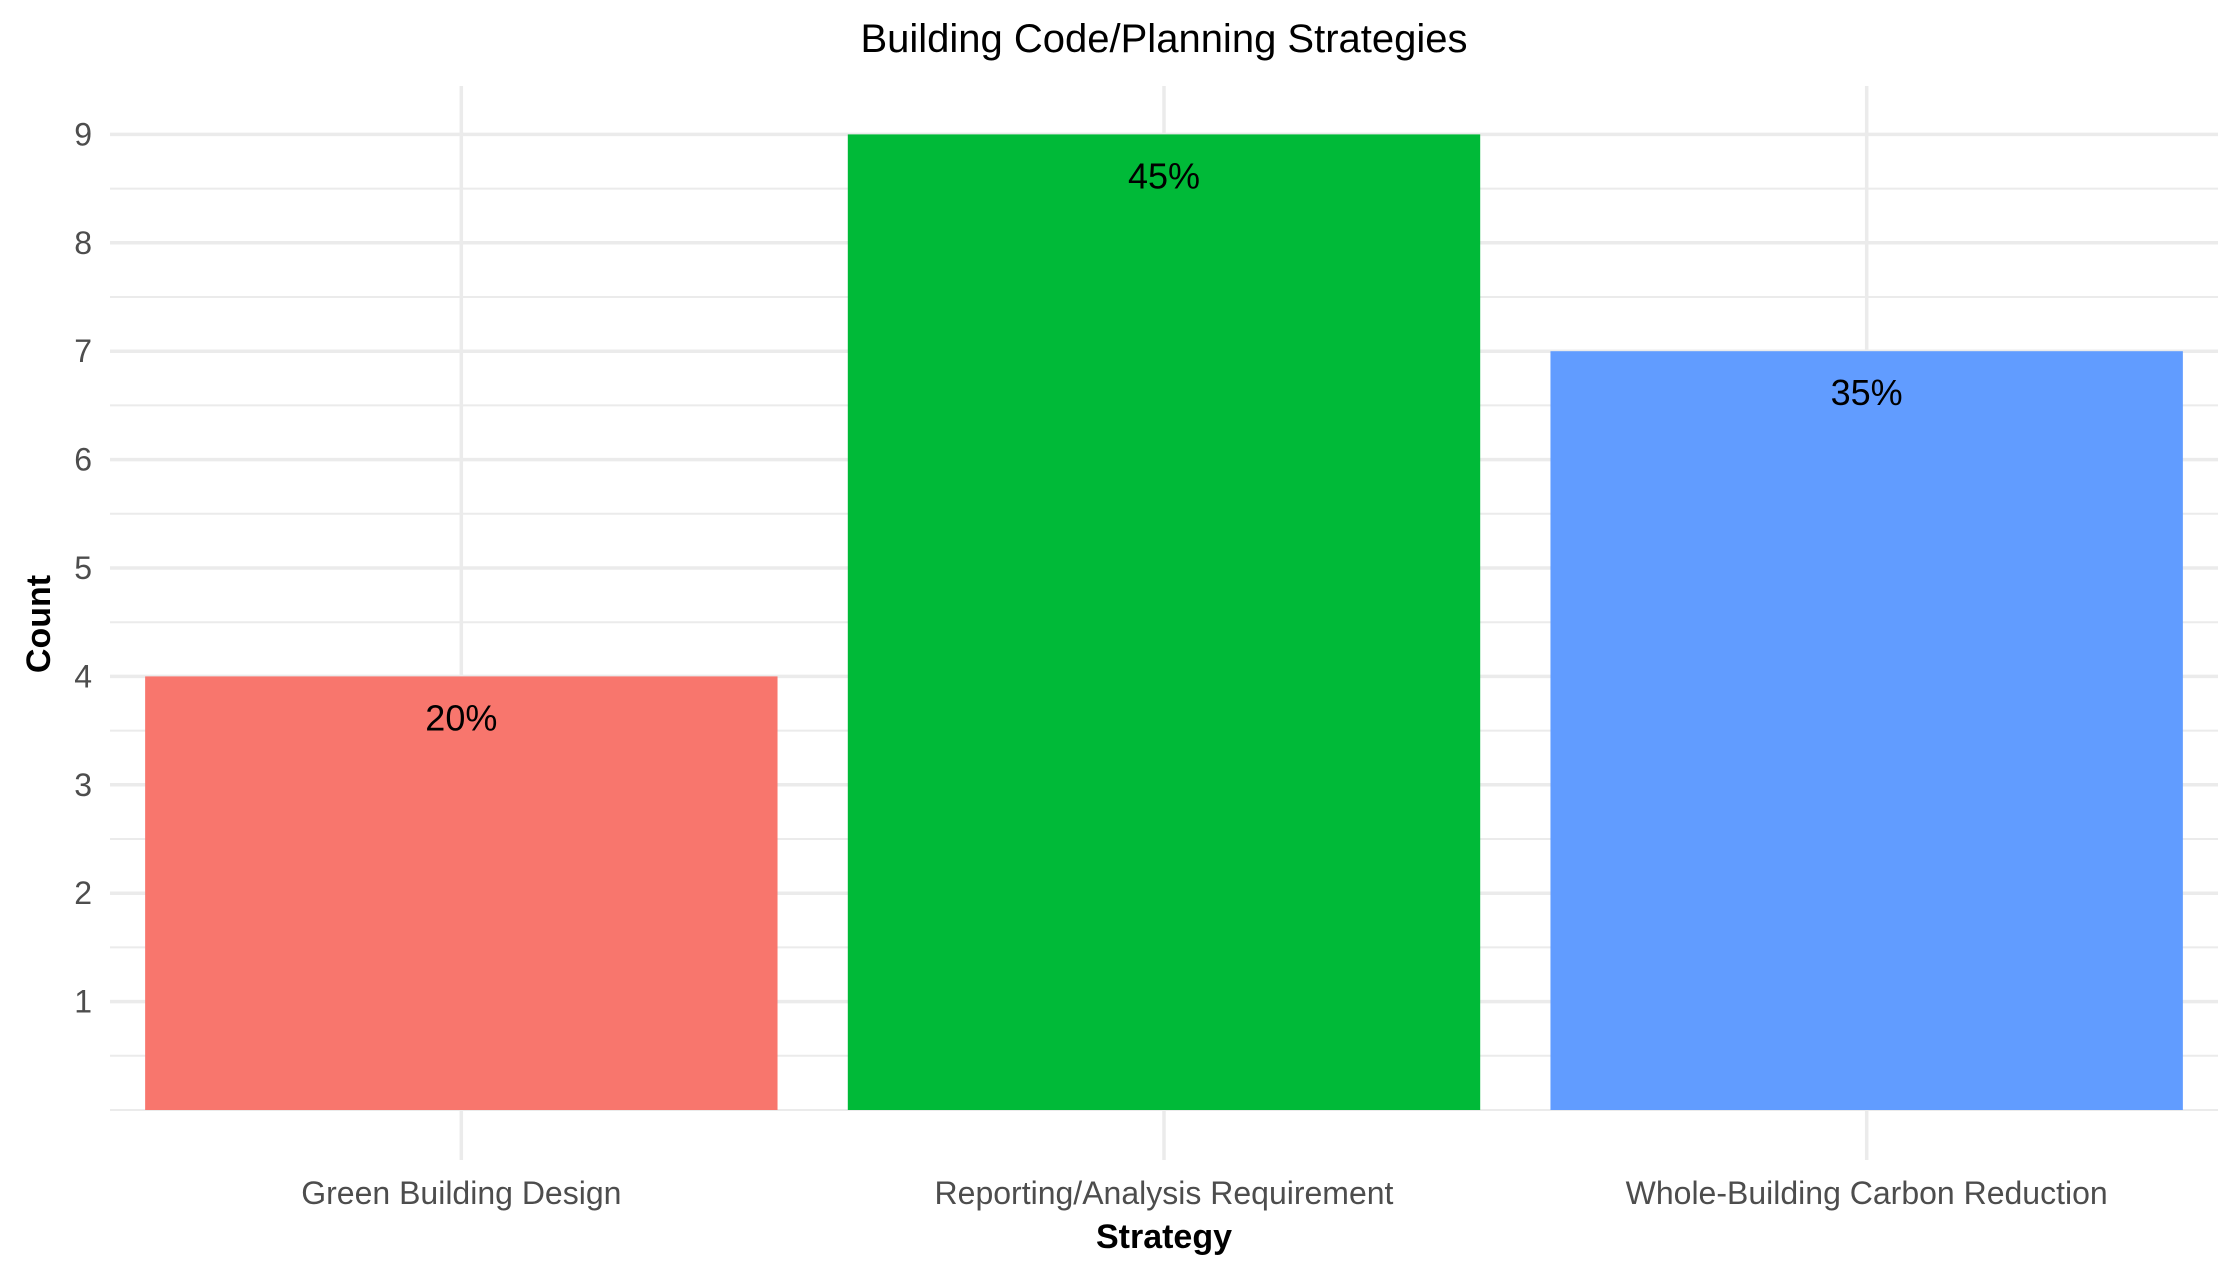  Describe the element at coordinates (461, 893) in the screenshot. I see `bar` at that location.